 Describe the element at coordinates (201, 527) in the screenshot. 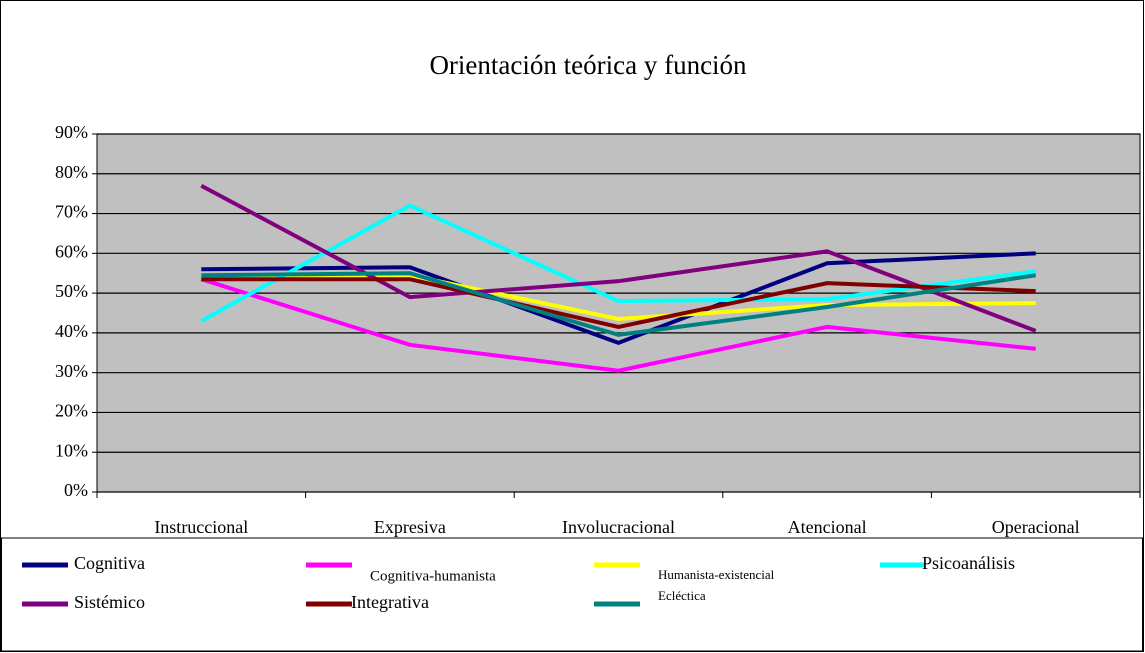

I see `x-tick-label: Instruccional` at that location.